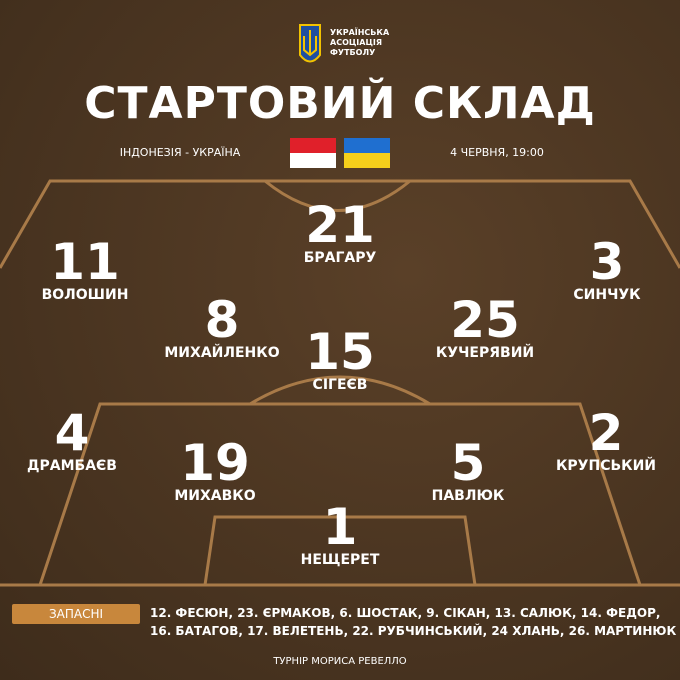 The height and width of the screenshot is (680, 680). What do you see at coordinates (340, 258) in the screenshot?
I see `player-name: БРАГАРУ` at bounding box center [340, 258].